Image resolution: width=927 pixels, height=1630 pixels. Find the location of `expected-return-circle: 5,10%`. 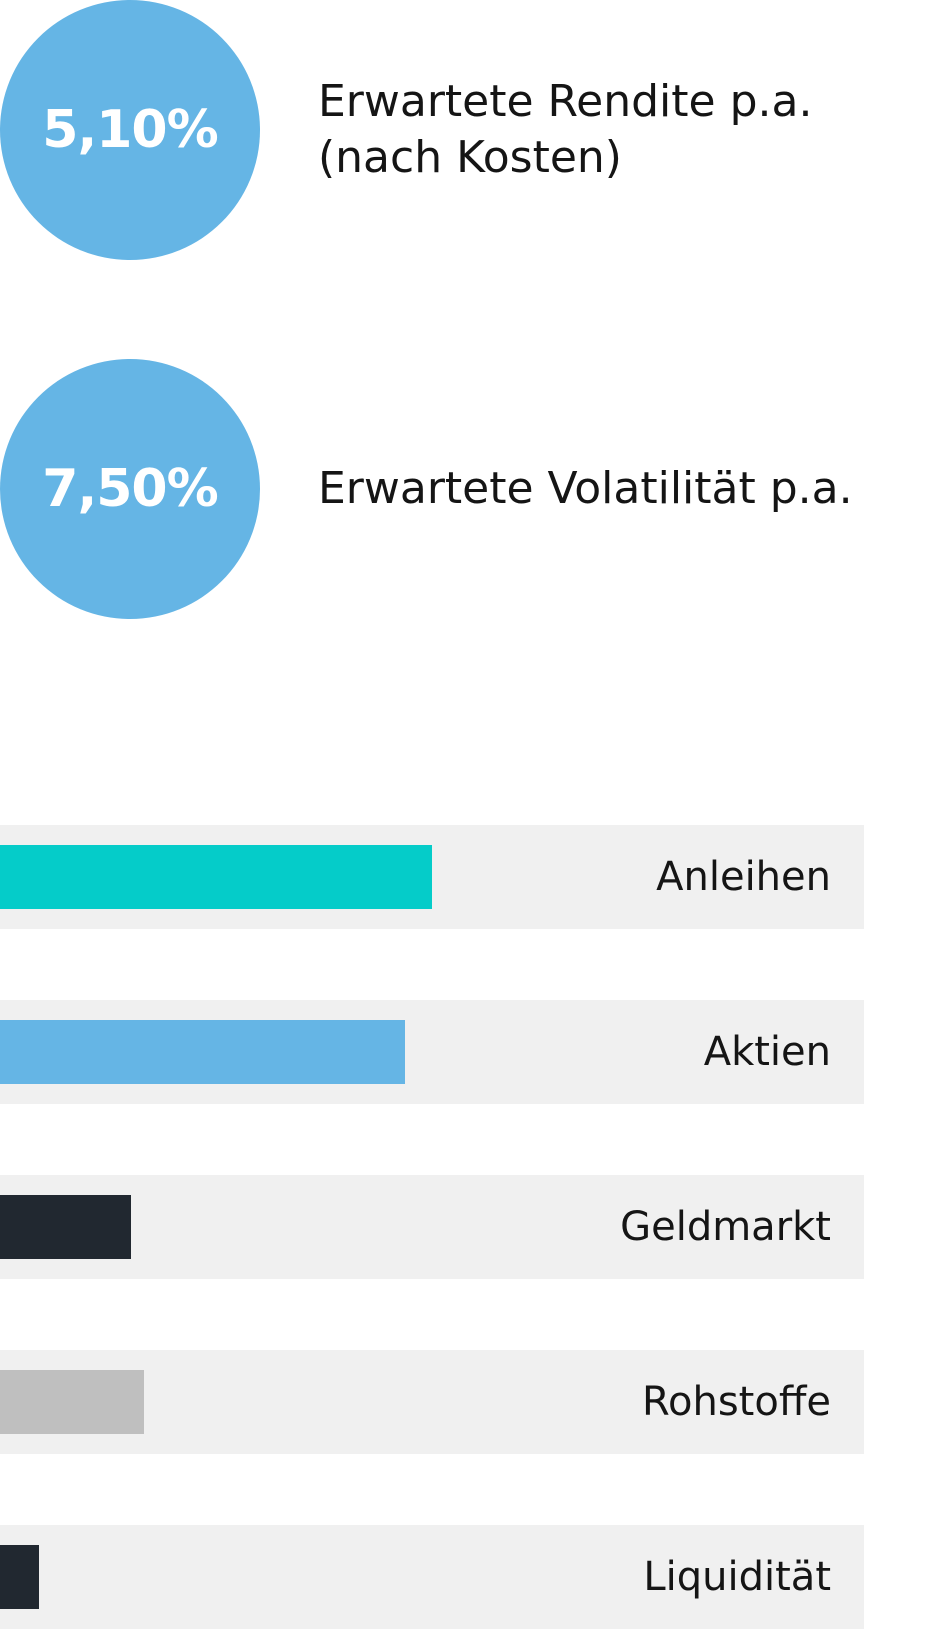

expected-return-circle: 5,10% is located at coordinates (130, 130).